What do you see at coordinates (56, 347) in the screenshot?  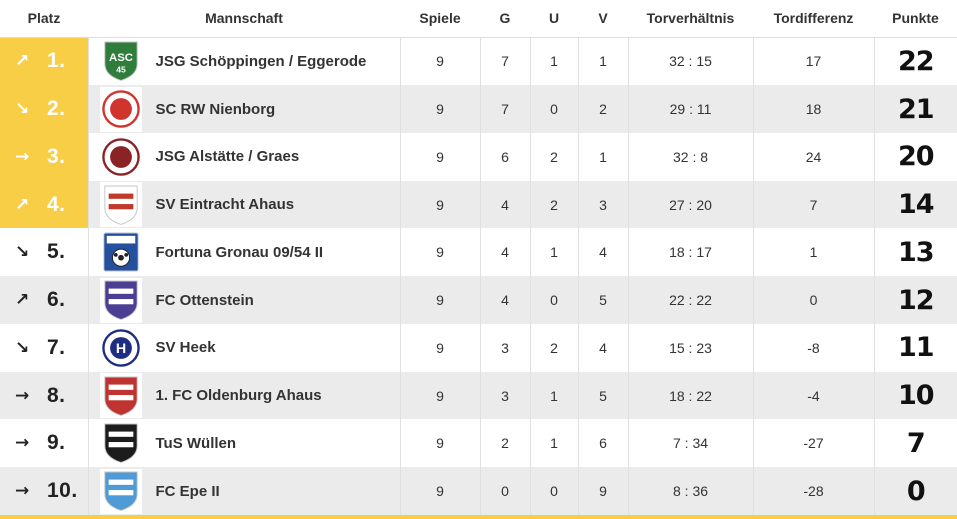 I see `position-number: 7.` at bounding box center [56, 347].